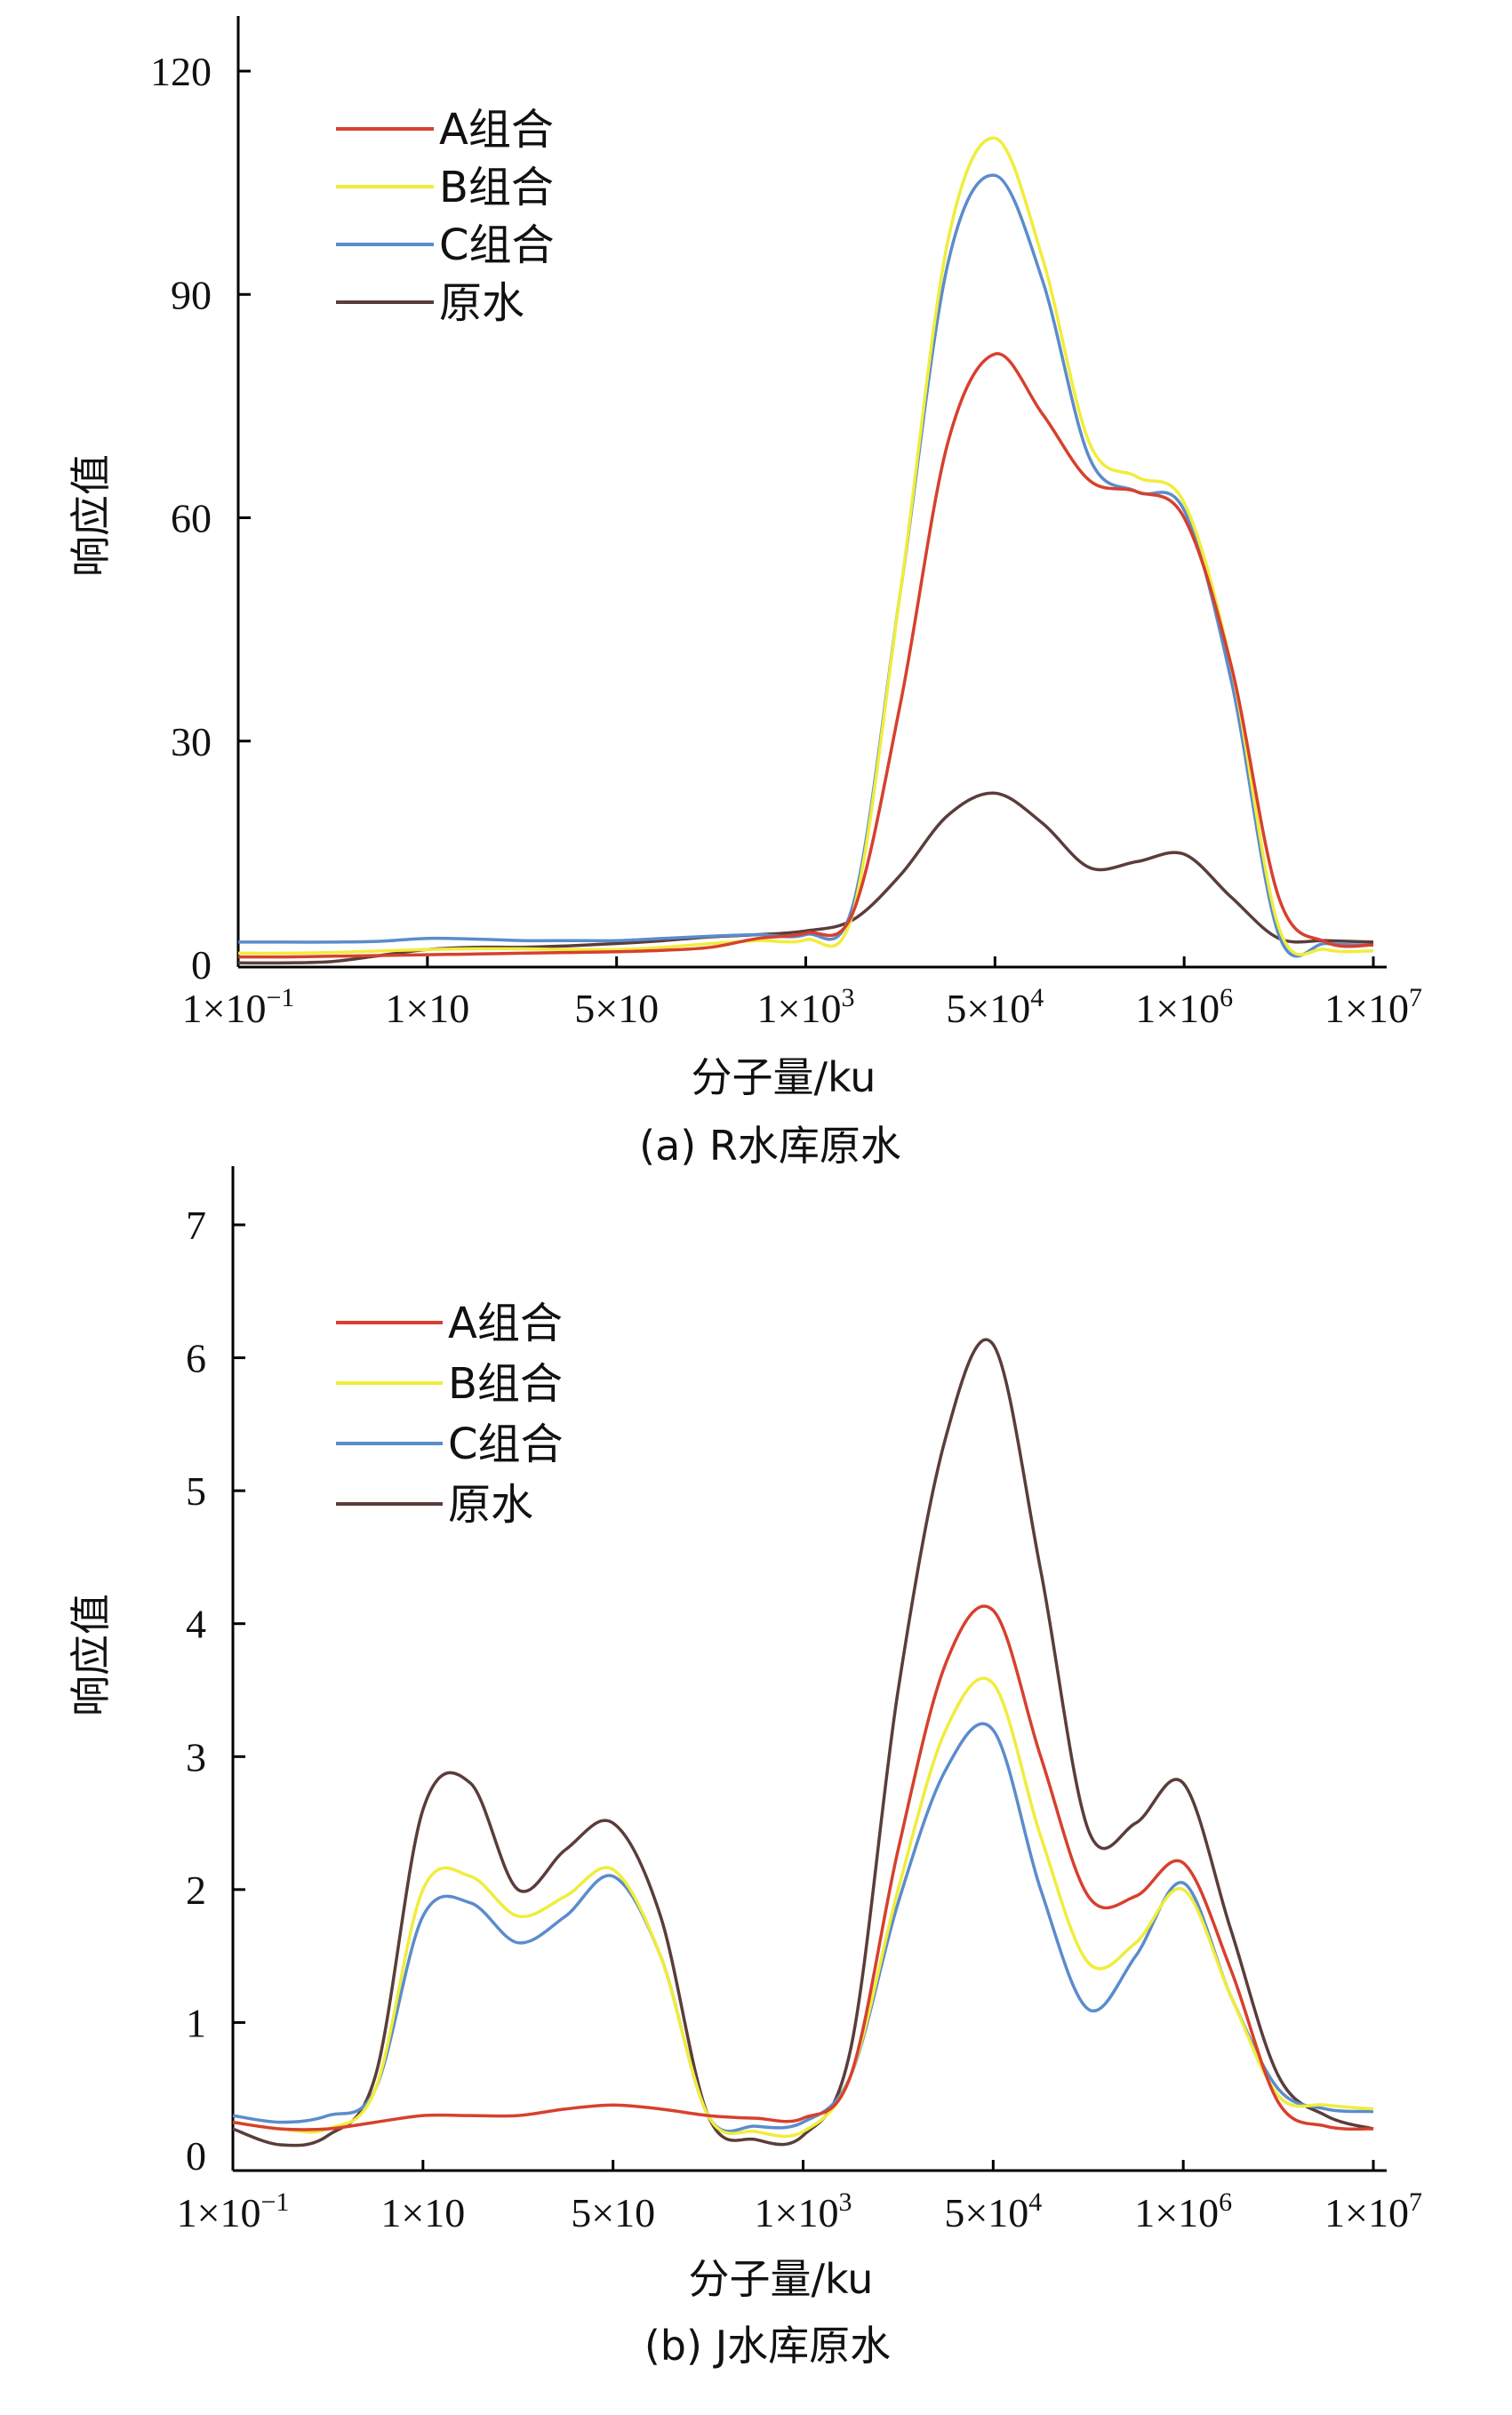 The height and width of the screenshot is (2415, 1512). Describe the element at coordinates (191, 294) in the screenshot. I see `y-tick-label: 90` at that location.